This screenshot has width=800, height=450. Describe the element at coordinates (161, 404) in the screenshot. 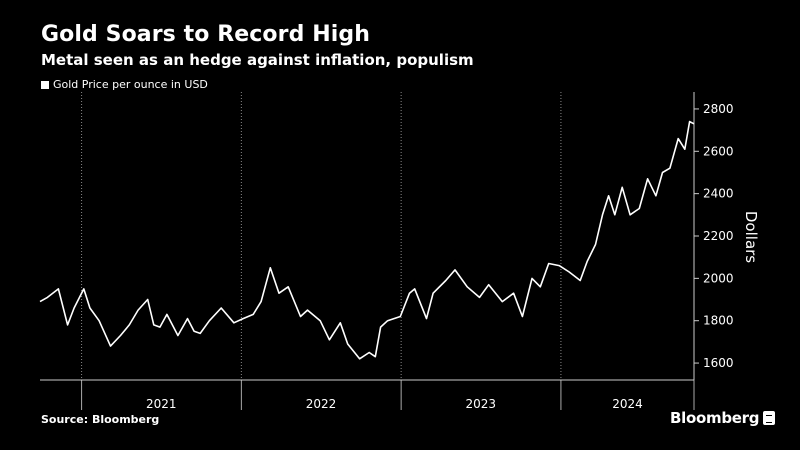

I see `x-tick-label: 2021` at that location.